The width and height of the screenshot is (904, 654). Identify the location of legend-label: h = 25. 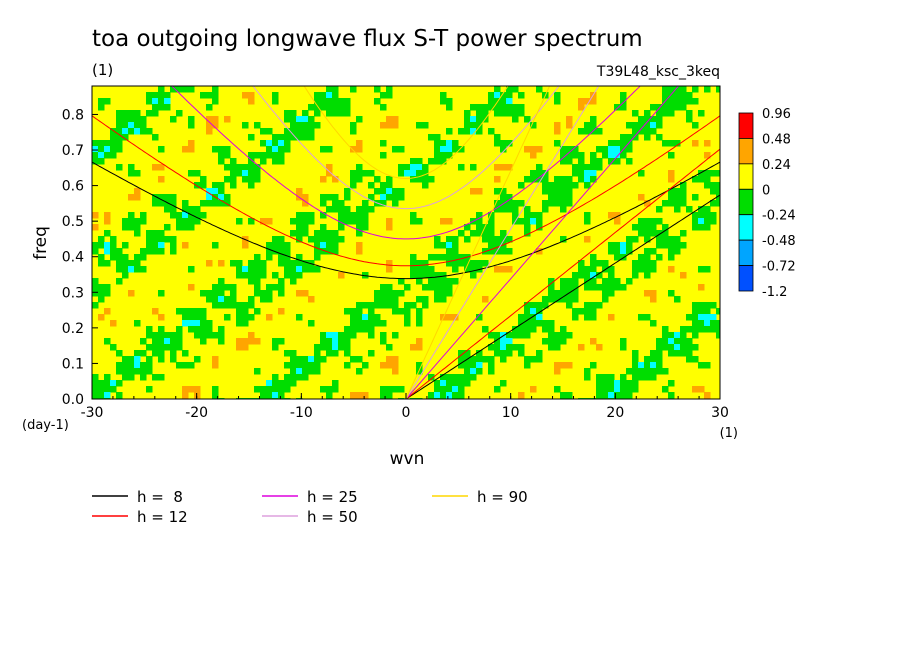
(332, 497).